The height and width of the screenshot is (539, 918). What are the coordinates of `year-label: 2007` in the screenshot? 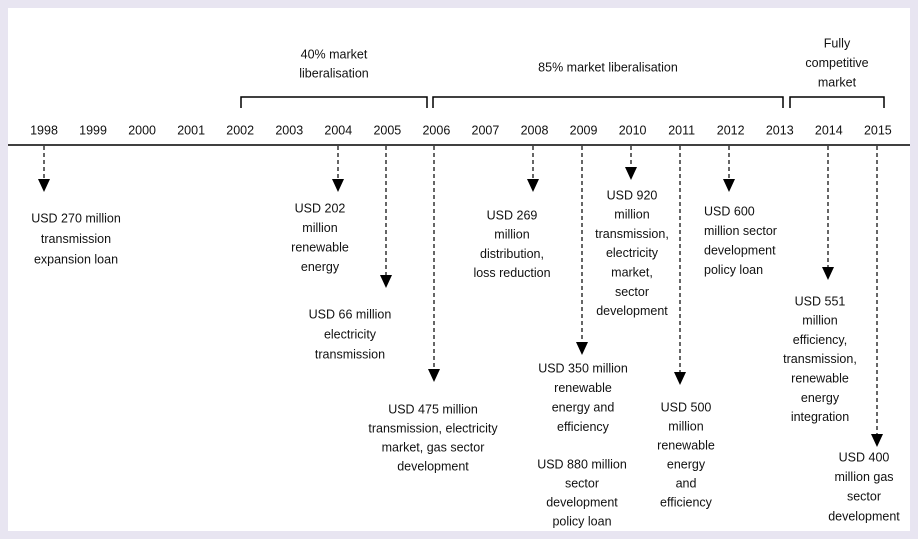 It's located at (486, 130).